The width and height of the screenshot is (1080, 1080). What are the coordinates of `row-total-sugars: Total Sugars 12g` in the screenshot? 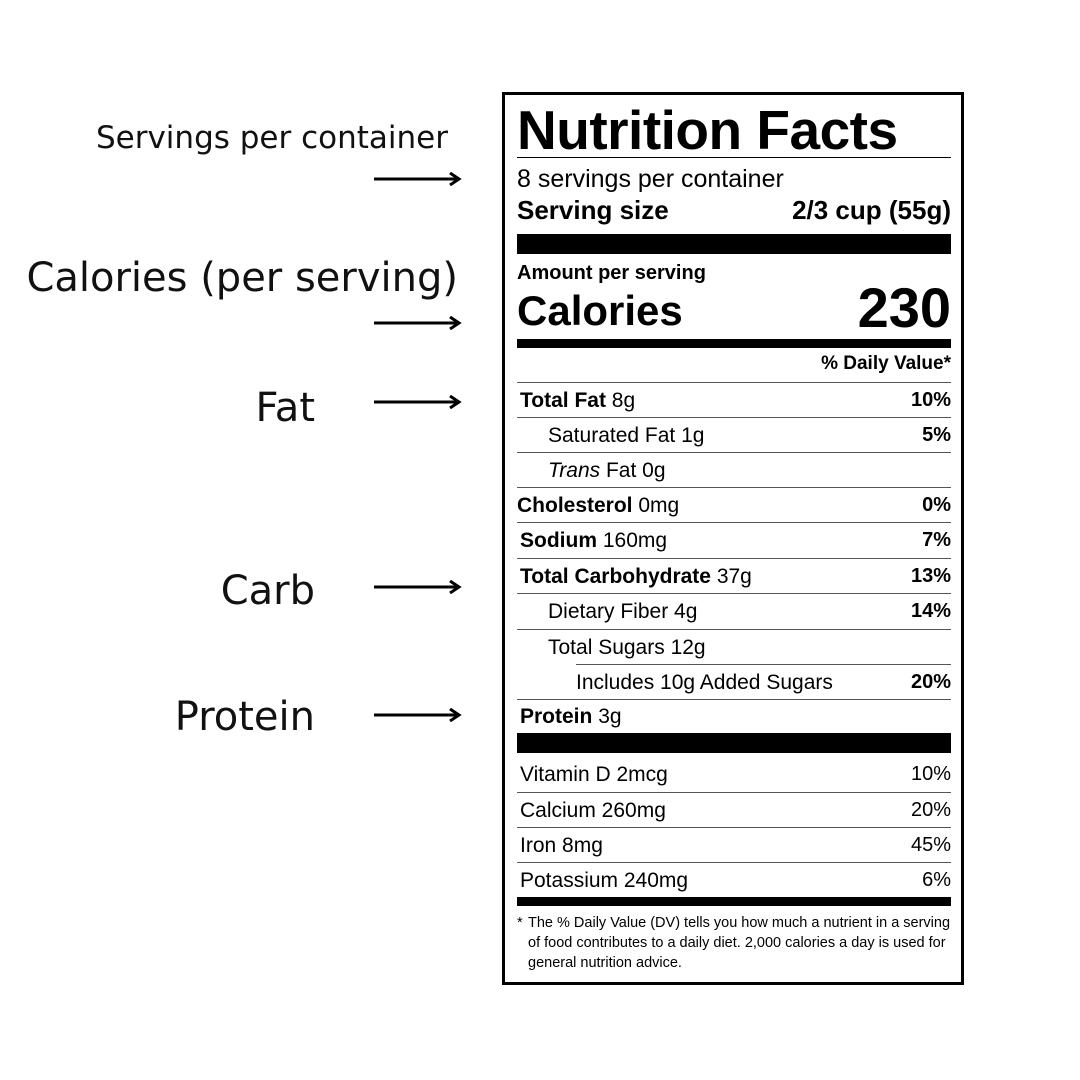 It's located at (734, 647).